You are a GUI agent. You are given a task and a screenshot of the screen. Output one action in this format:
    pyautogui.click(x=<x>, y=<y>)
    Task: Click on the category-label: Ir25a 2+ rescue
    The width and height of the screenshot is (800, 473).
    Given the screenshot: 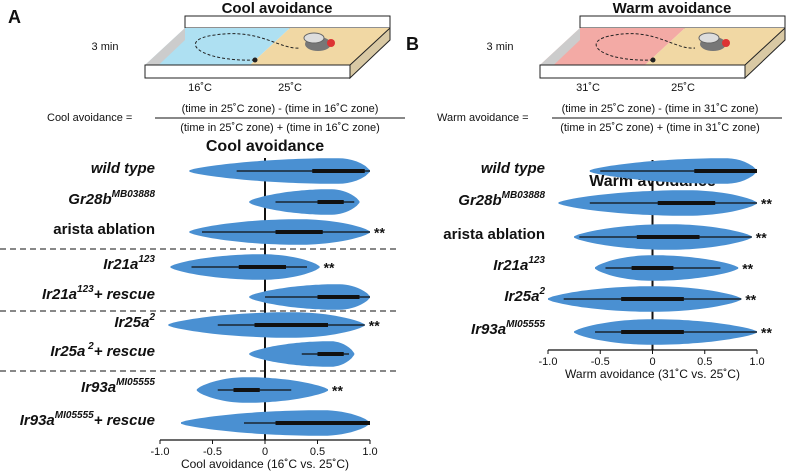 What is the action you would take?
    pyautogui.click(x=102, y=350)
    